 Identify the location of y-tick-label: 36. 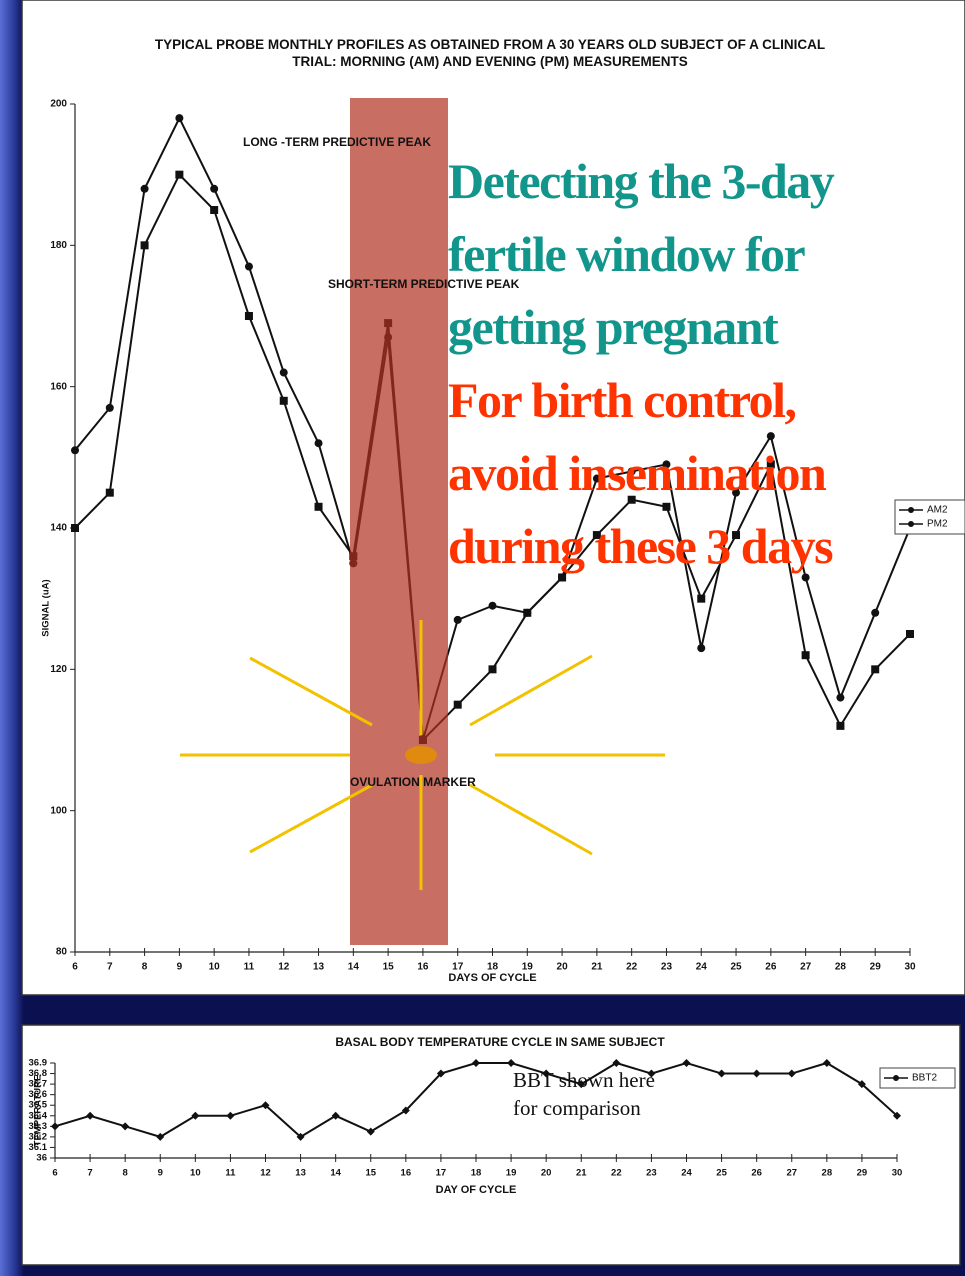
(41, 1158).